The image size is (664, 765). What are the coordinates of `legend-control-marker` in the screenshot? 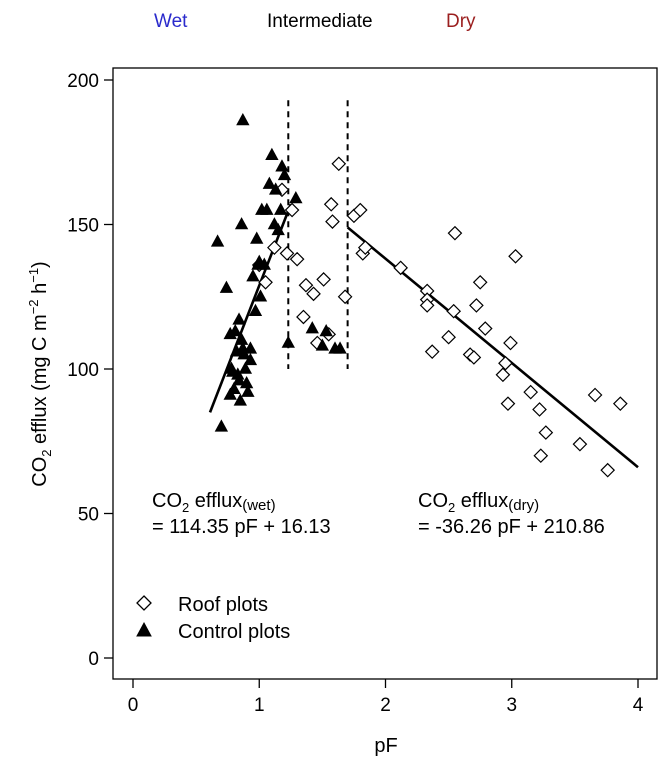 It's located at (144, 629).